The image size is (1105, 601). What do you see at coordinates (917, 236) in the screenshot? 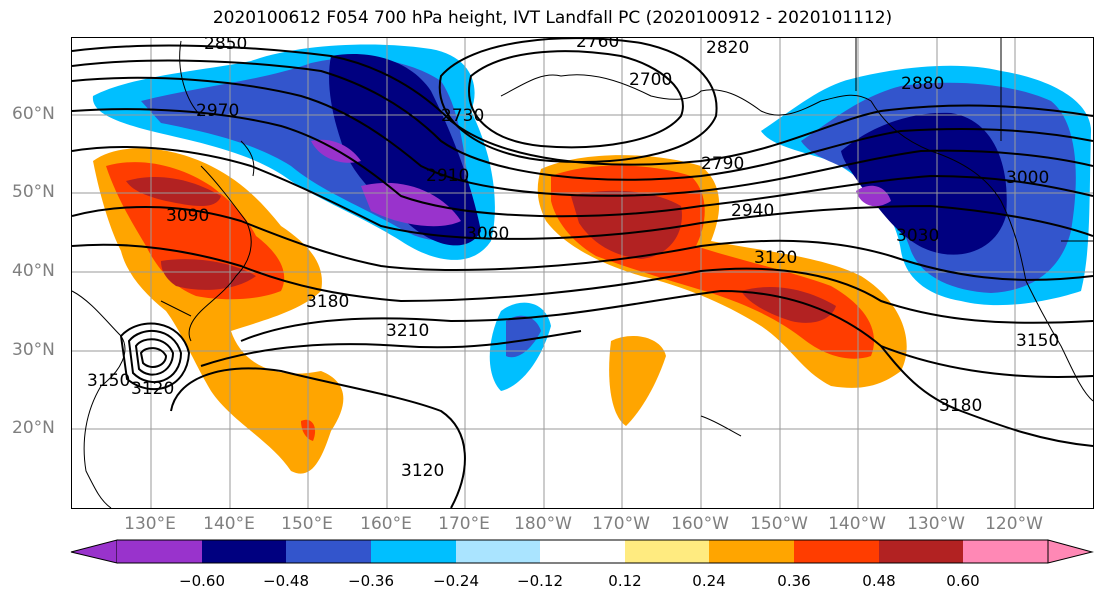
I see `contour-label: 3030` at bounding box center [917, 236].